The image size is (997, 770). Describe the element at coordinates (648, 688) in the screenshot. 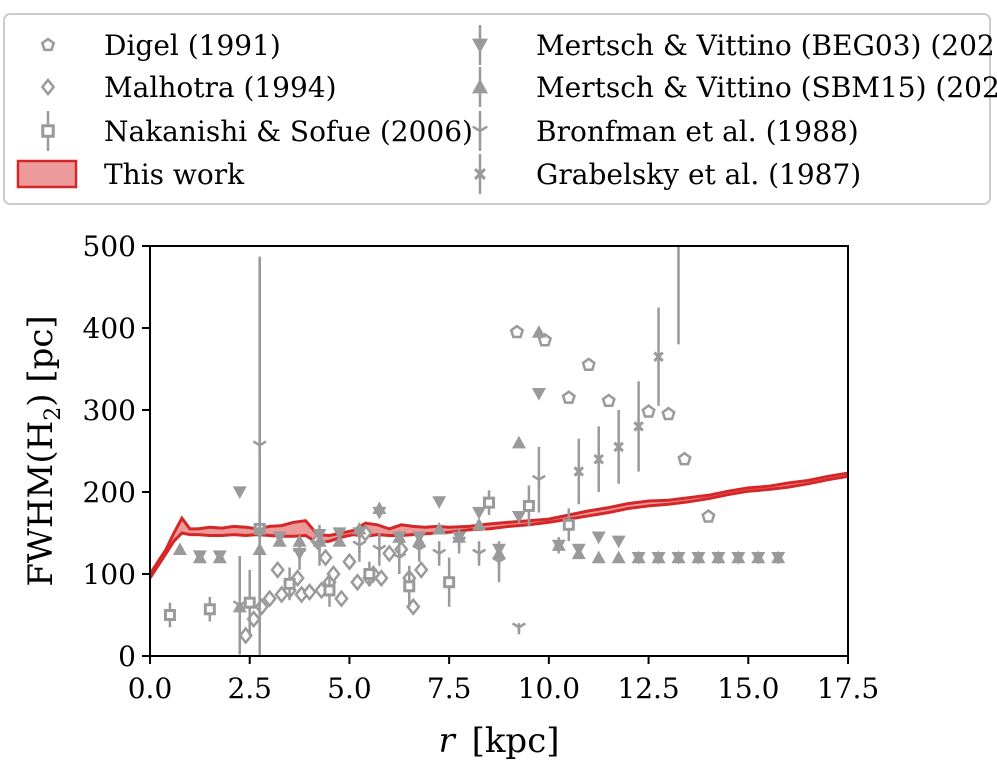

I see `x-tick-label: 12.5` at that location.